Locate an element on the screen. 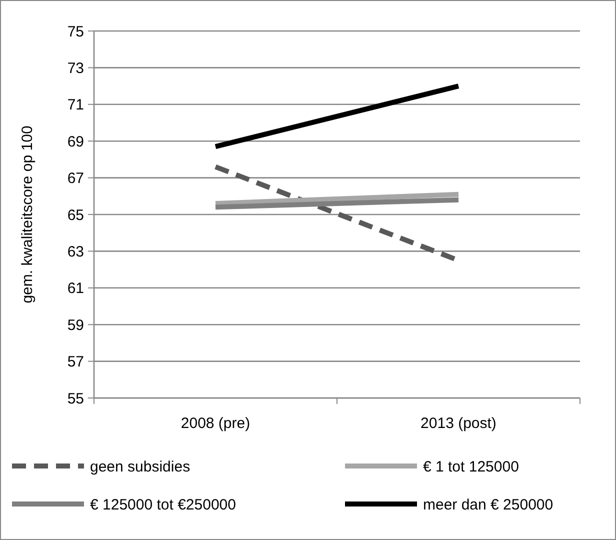 The height and width of the screenshot is (540, 616). y-tick-label: 55 is located at coordinates (75, 399).